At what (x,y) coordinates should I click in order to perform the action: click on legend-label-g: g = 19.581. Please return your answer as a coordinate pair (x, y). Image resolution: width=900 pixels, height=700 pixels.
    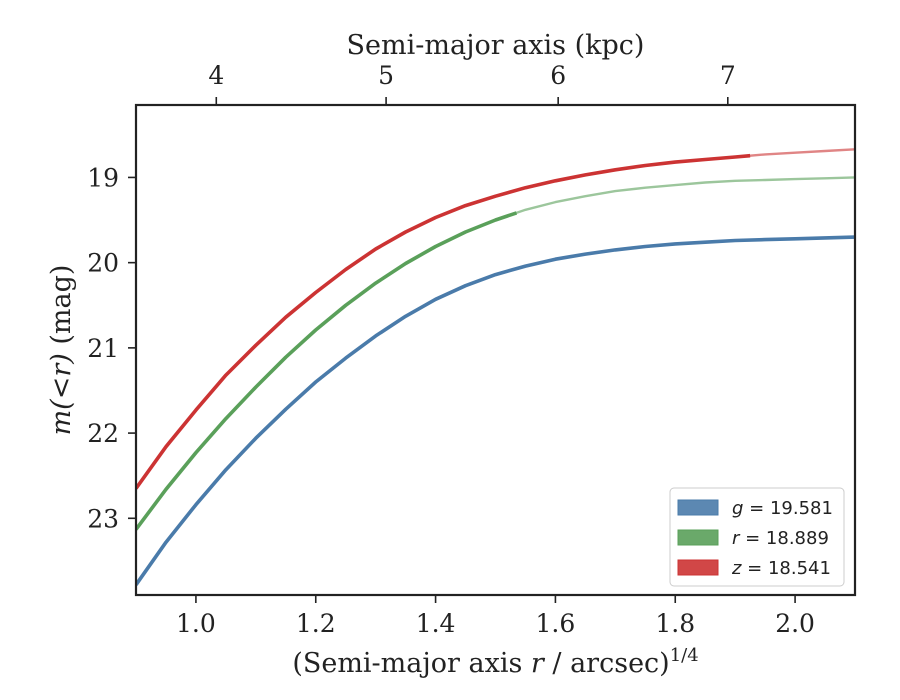
    Looking at the image, I should click on (782, 508).